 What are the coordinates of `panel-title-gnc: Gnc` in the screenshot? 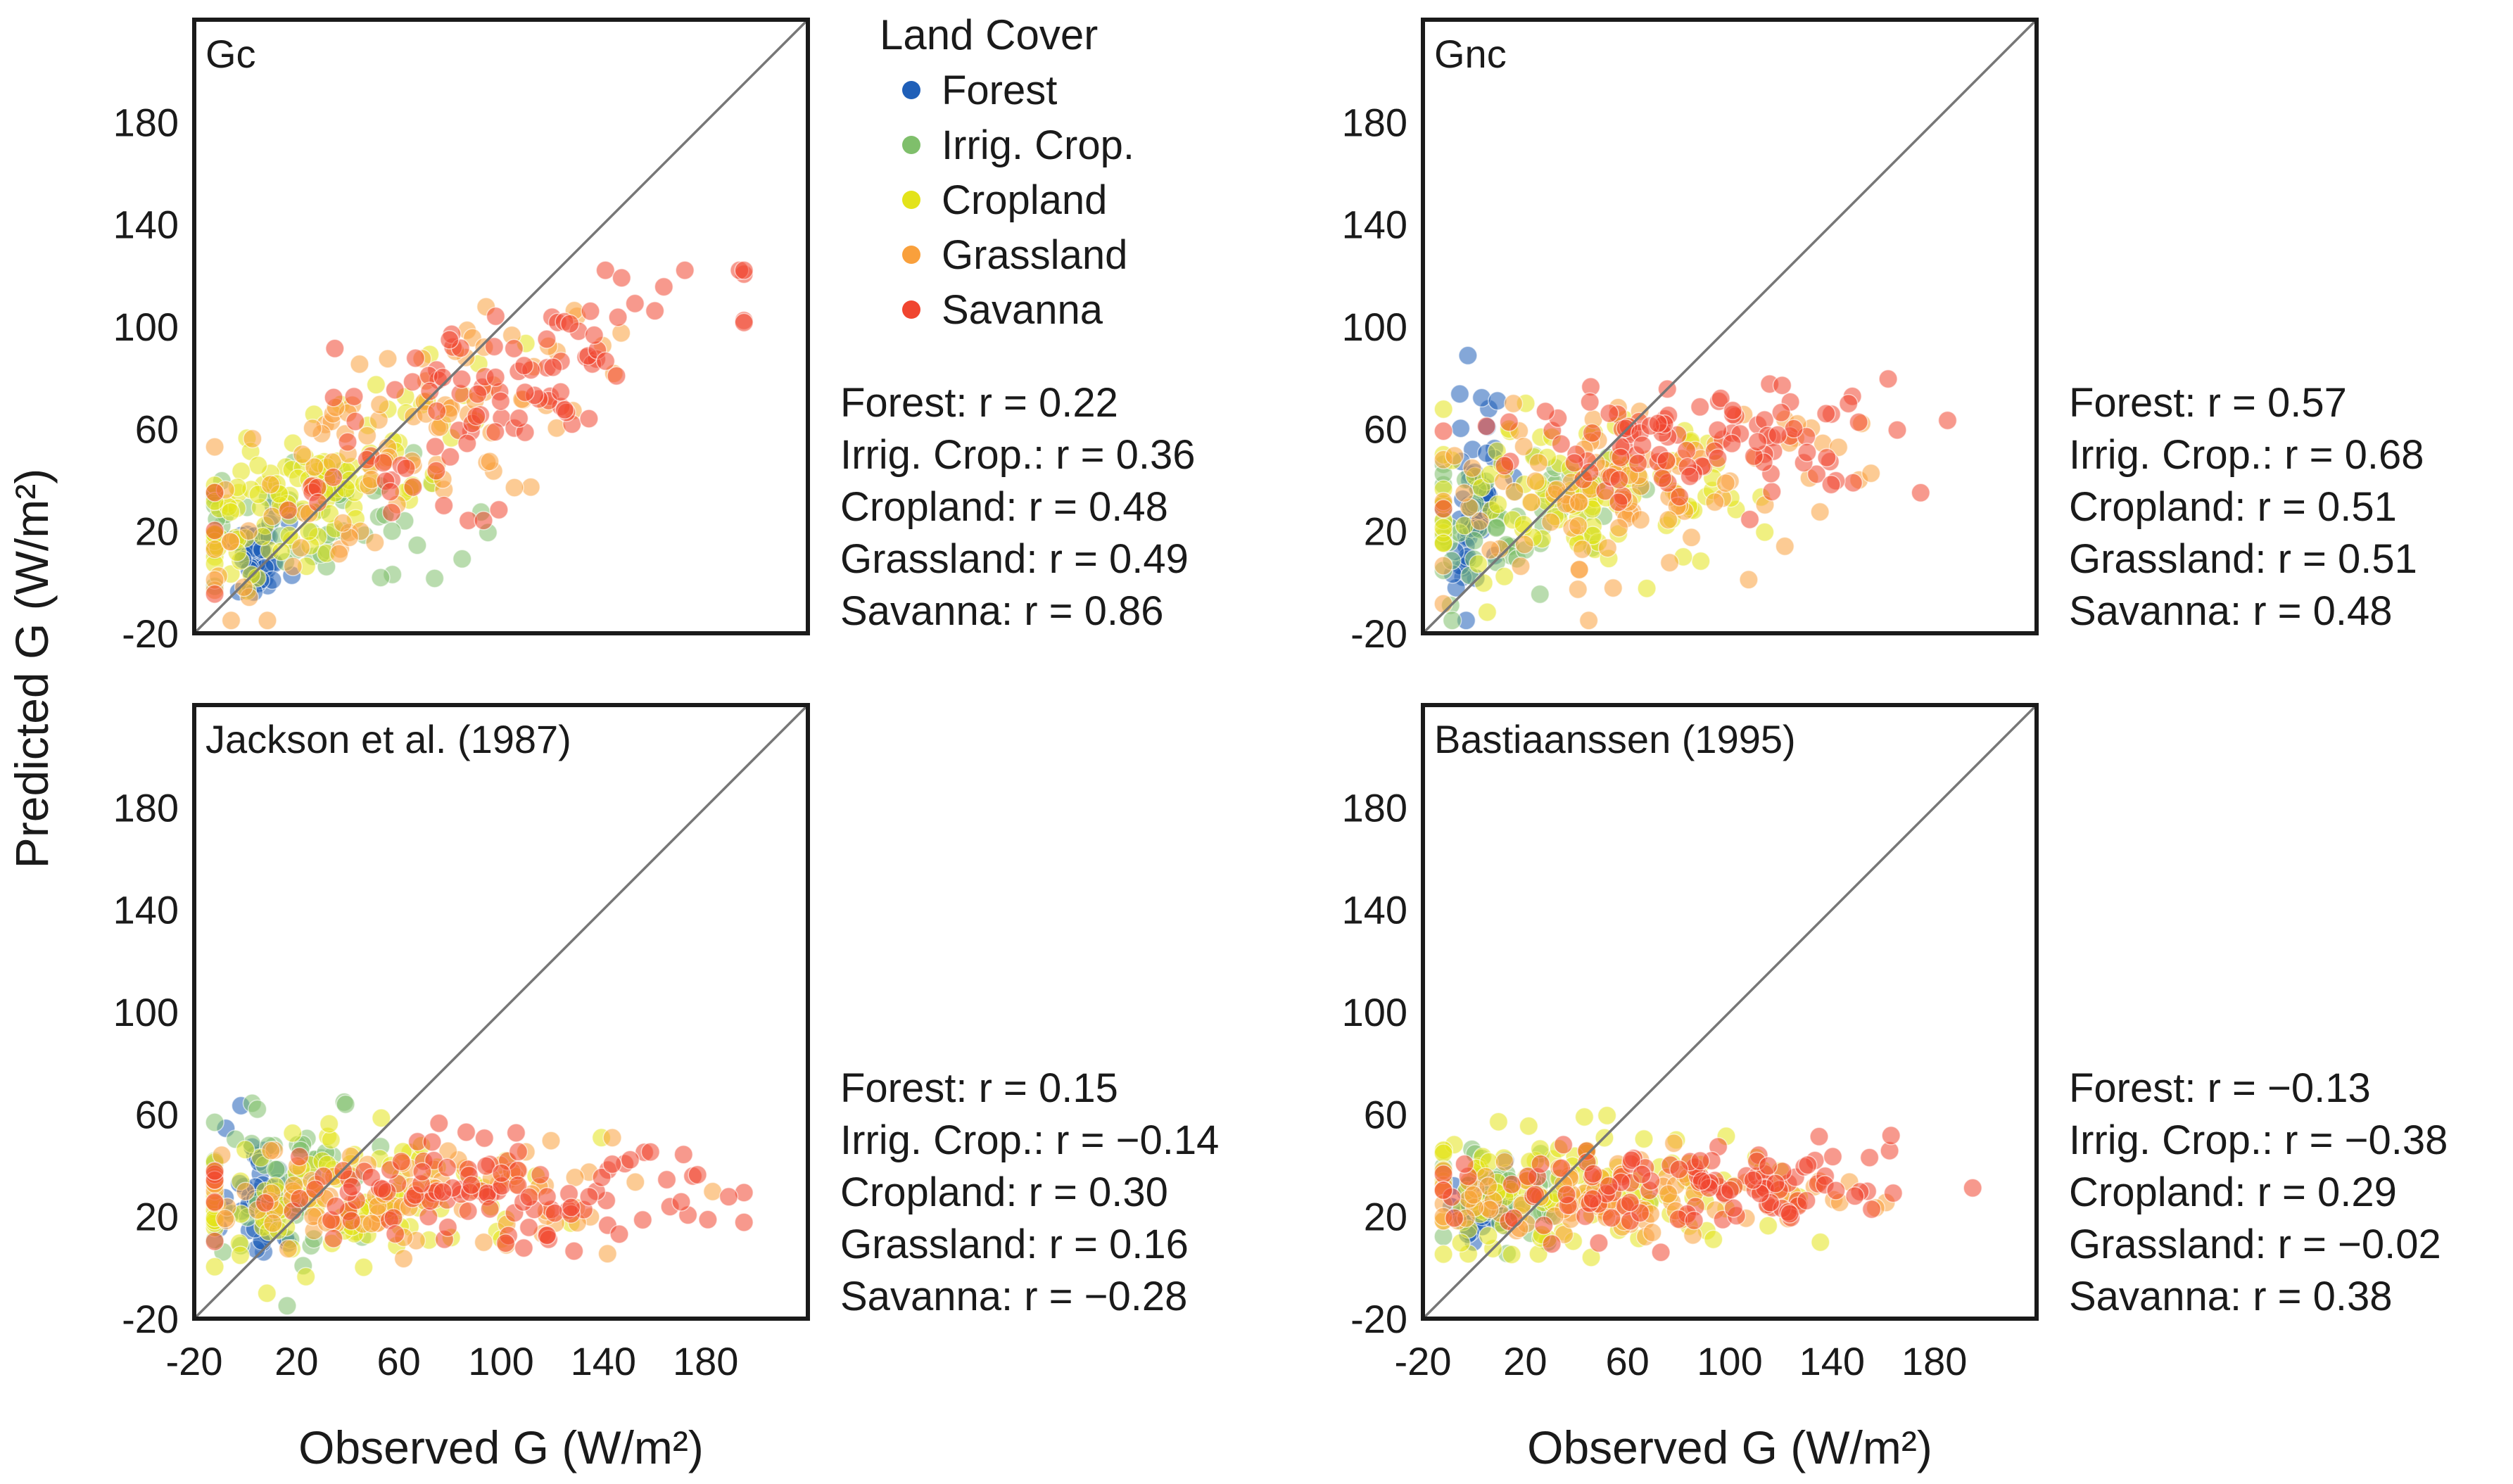 It's located at (1470, 54).